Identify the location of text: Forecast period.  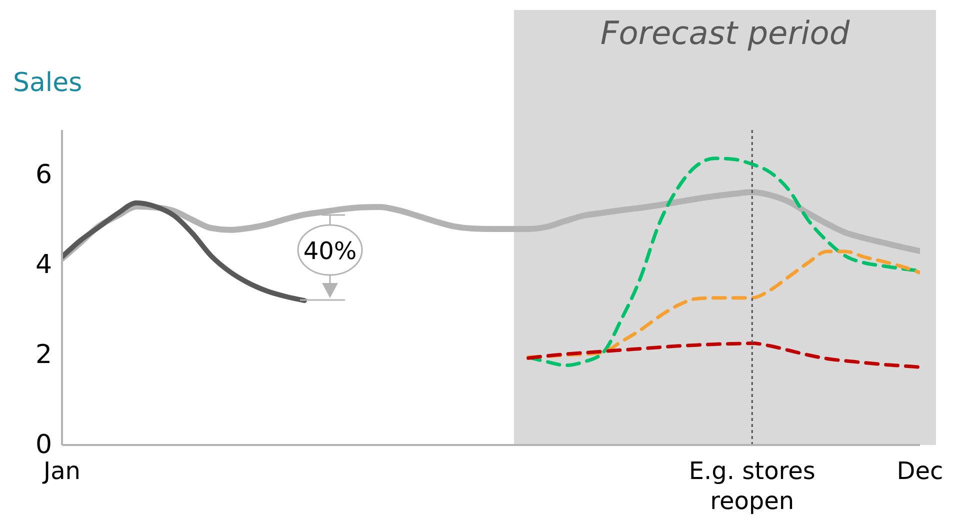
(725, 33).